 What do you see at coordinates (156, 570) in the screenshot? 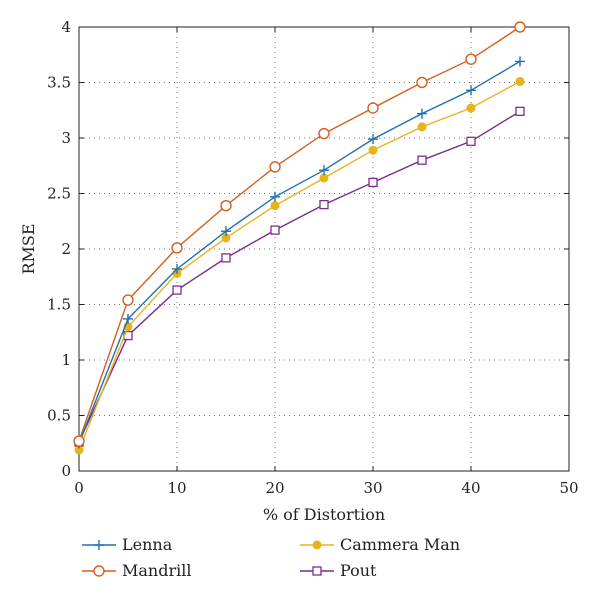
I see `legend-label: Mandrill` at bounding box center [156, 570].